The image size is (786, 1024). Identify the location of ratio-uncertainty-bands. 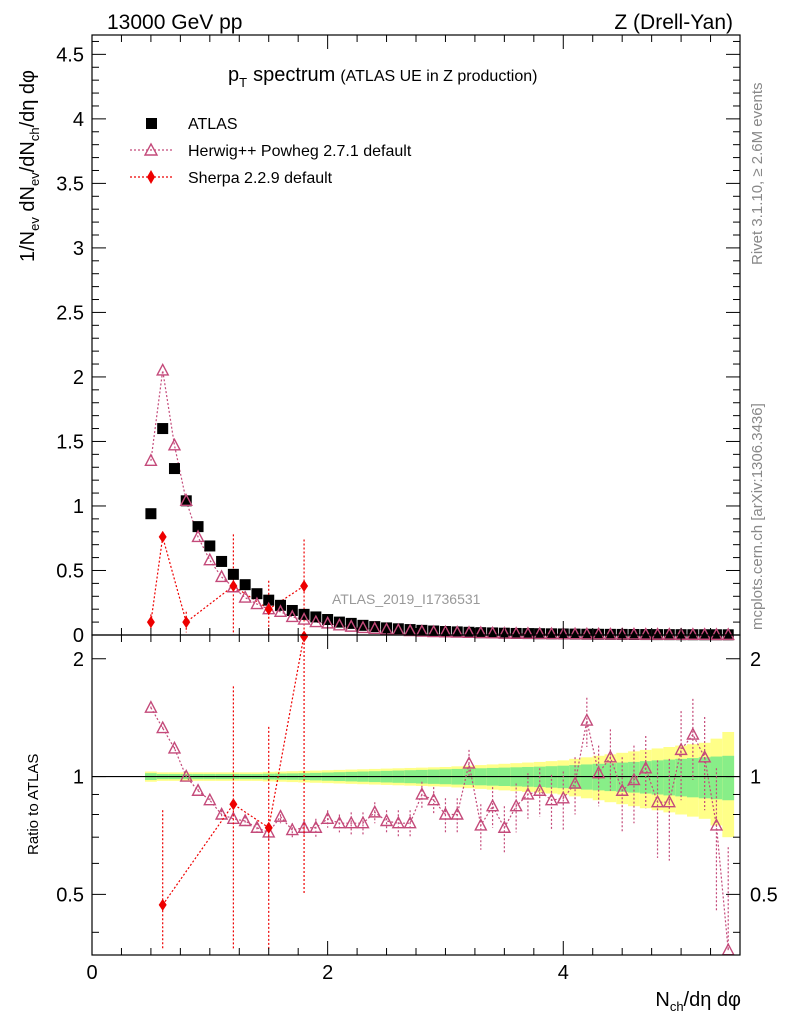
(416, 784).